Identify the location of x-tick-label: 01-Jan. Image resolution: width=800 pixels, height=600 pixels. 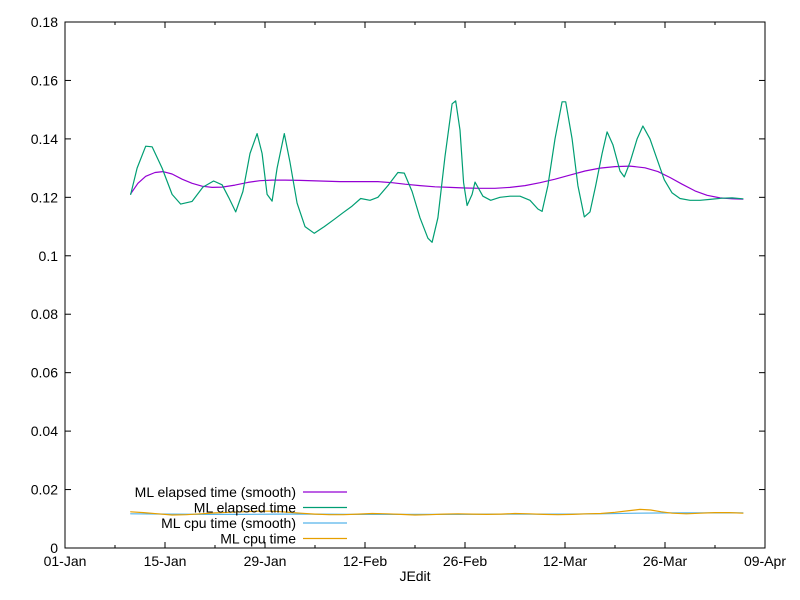
(65, 561).